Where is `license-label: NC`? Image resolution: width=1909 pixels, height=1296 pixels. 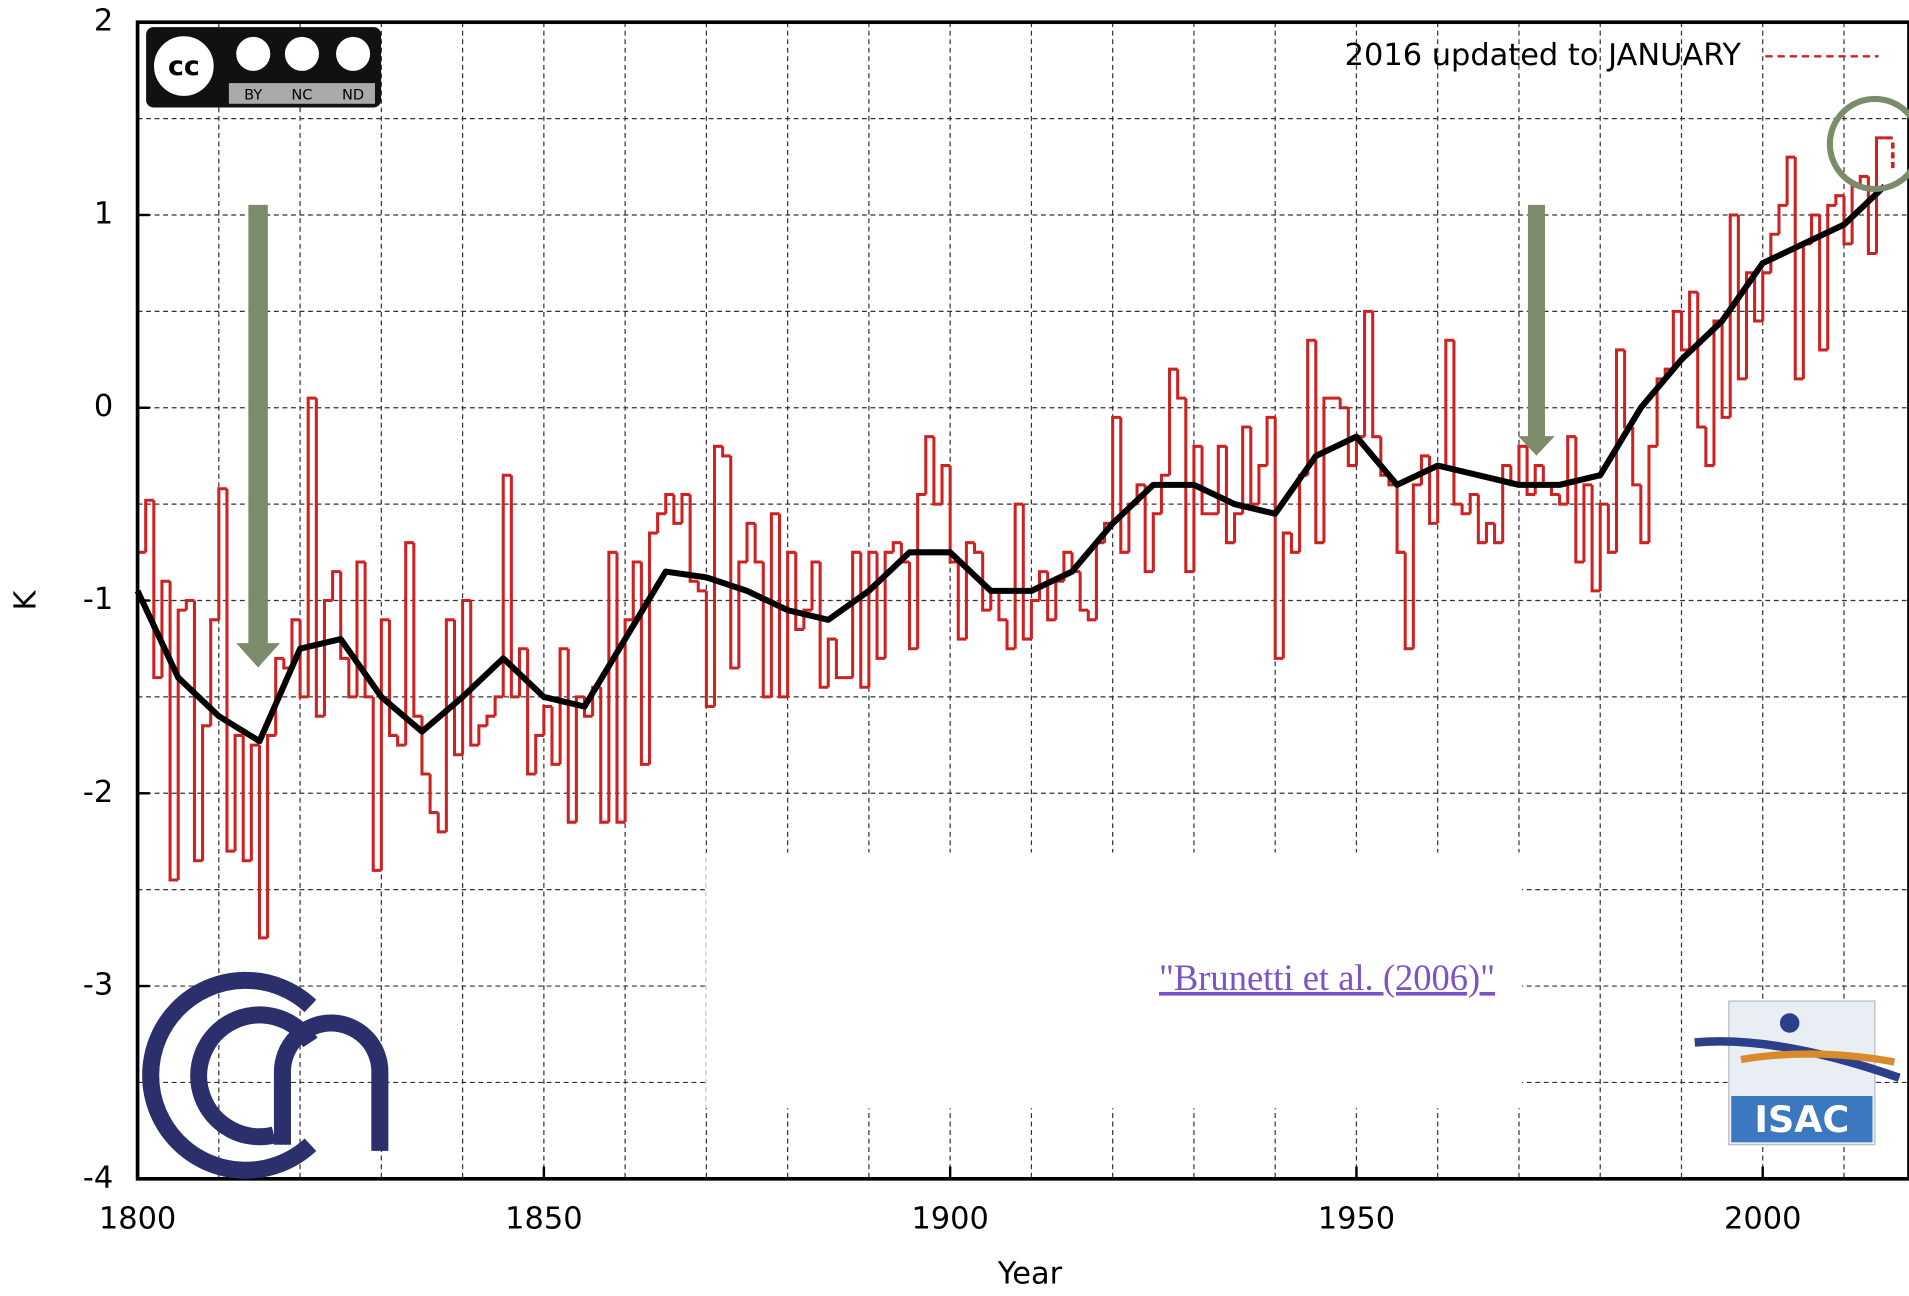 license-label: NC is located at coordinates (301, 94).